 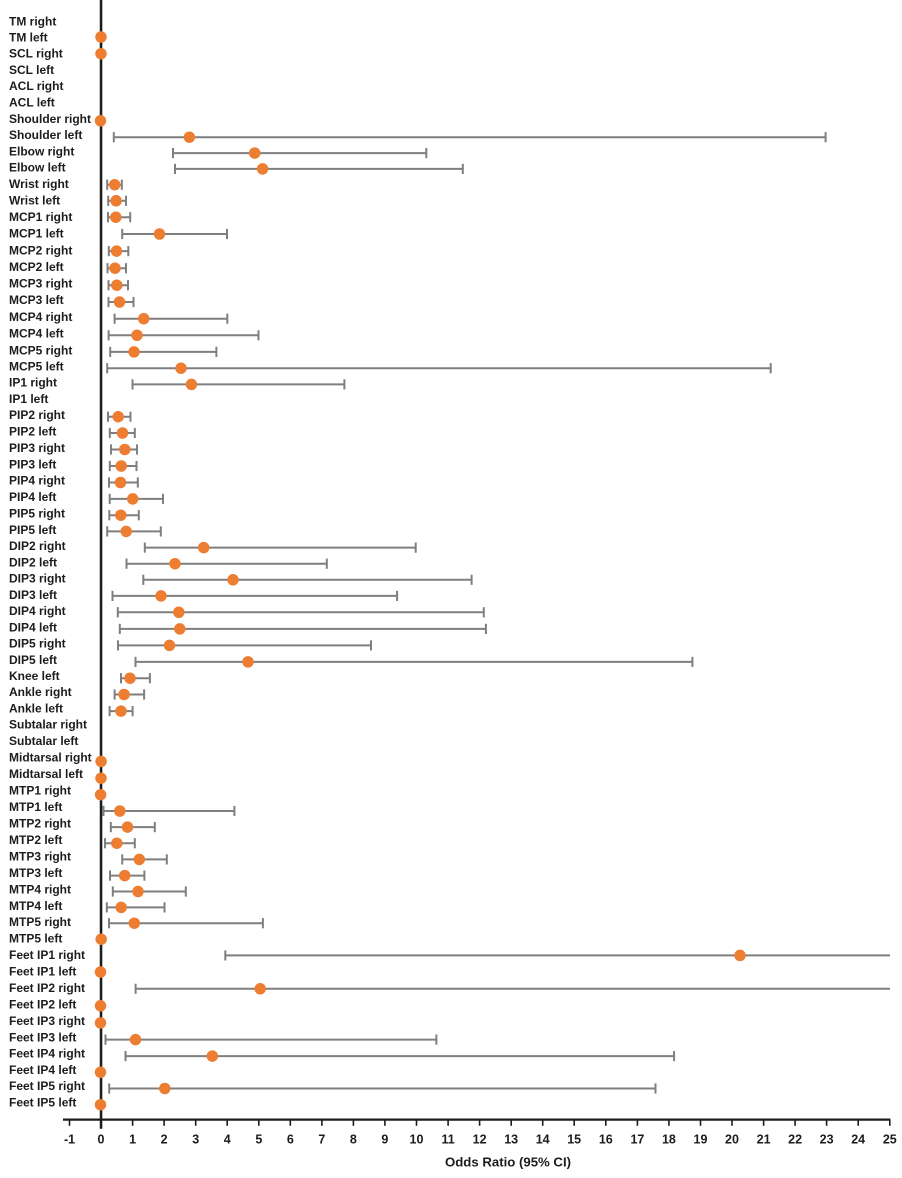 What do you see at coordinates (47, 1021) in the screenshot?
I see `svg-text: Feet IP3 right` at bounding box center [47, 1021].